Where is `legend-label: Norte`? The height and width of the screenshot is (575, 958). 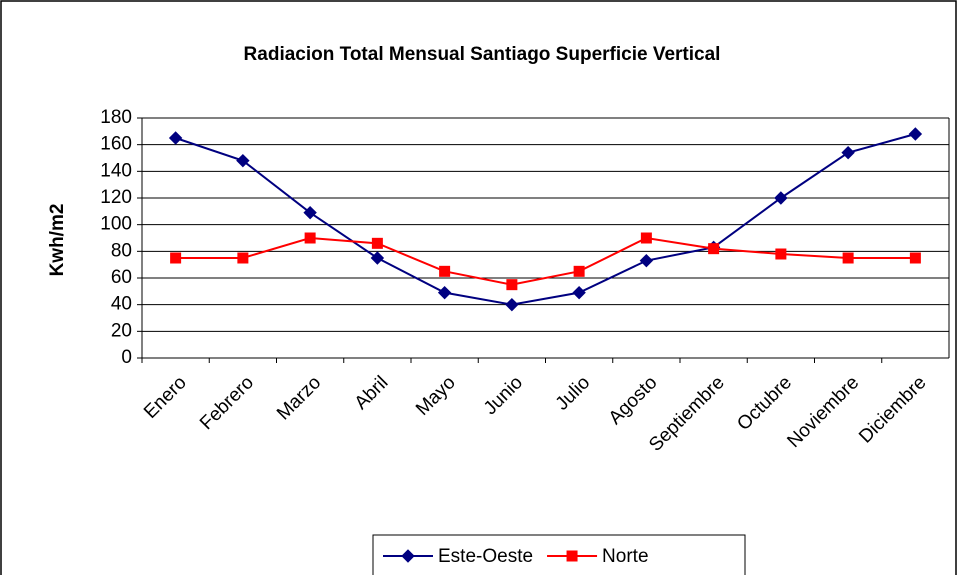 legend-label: Norte is located at coordinates (625, 556).